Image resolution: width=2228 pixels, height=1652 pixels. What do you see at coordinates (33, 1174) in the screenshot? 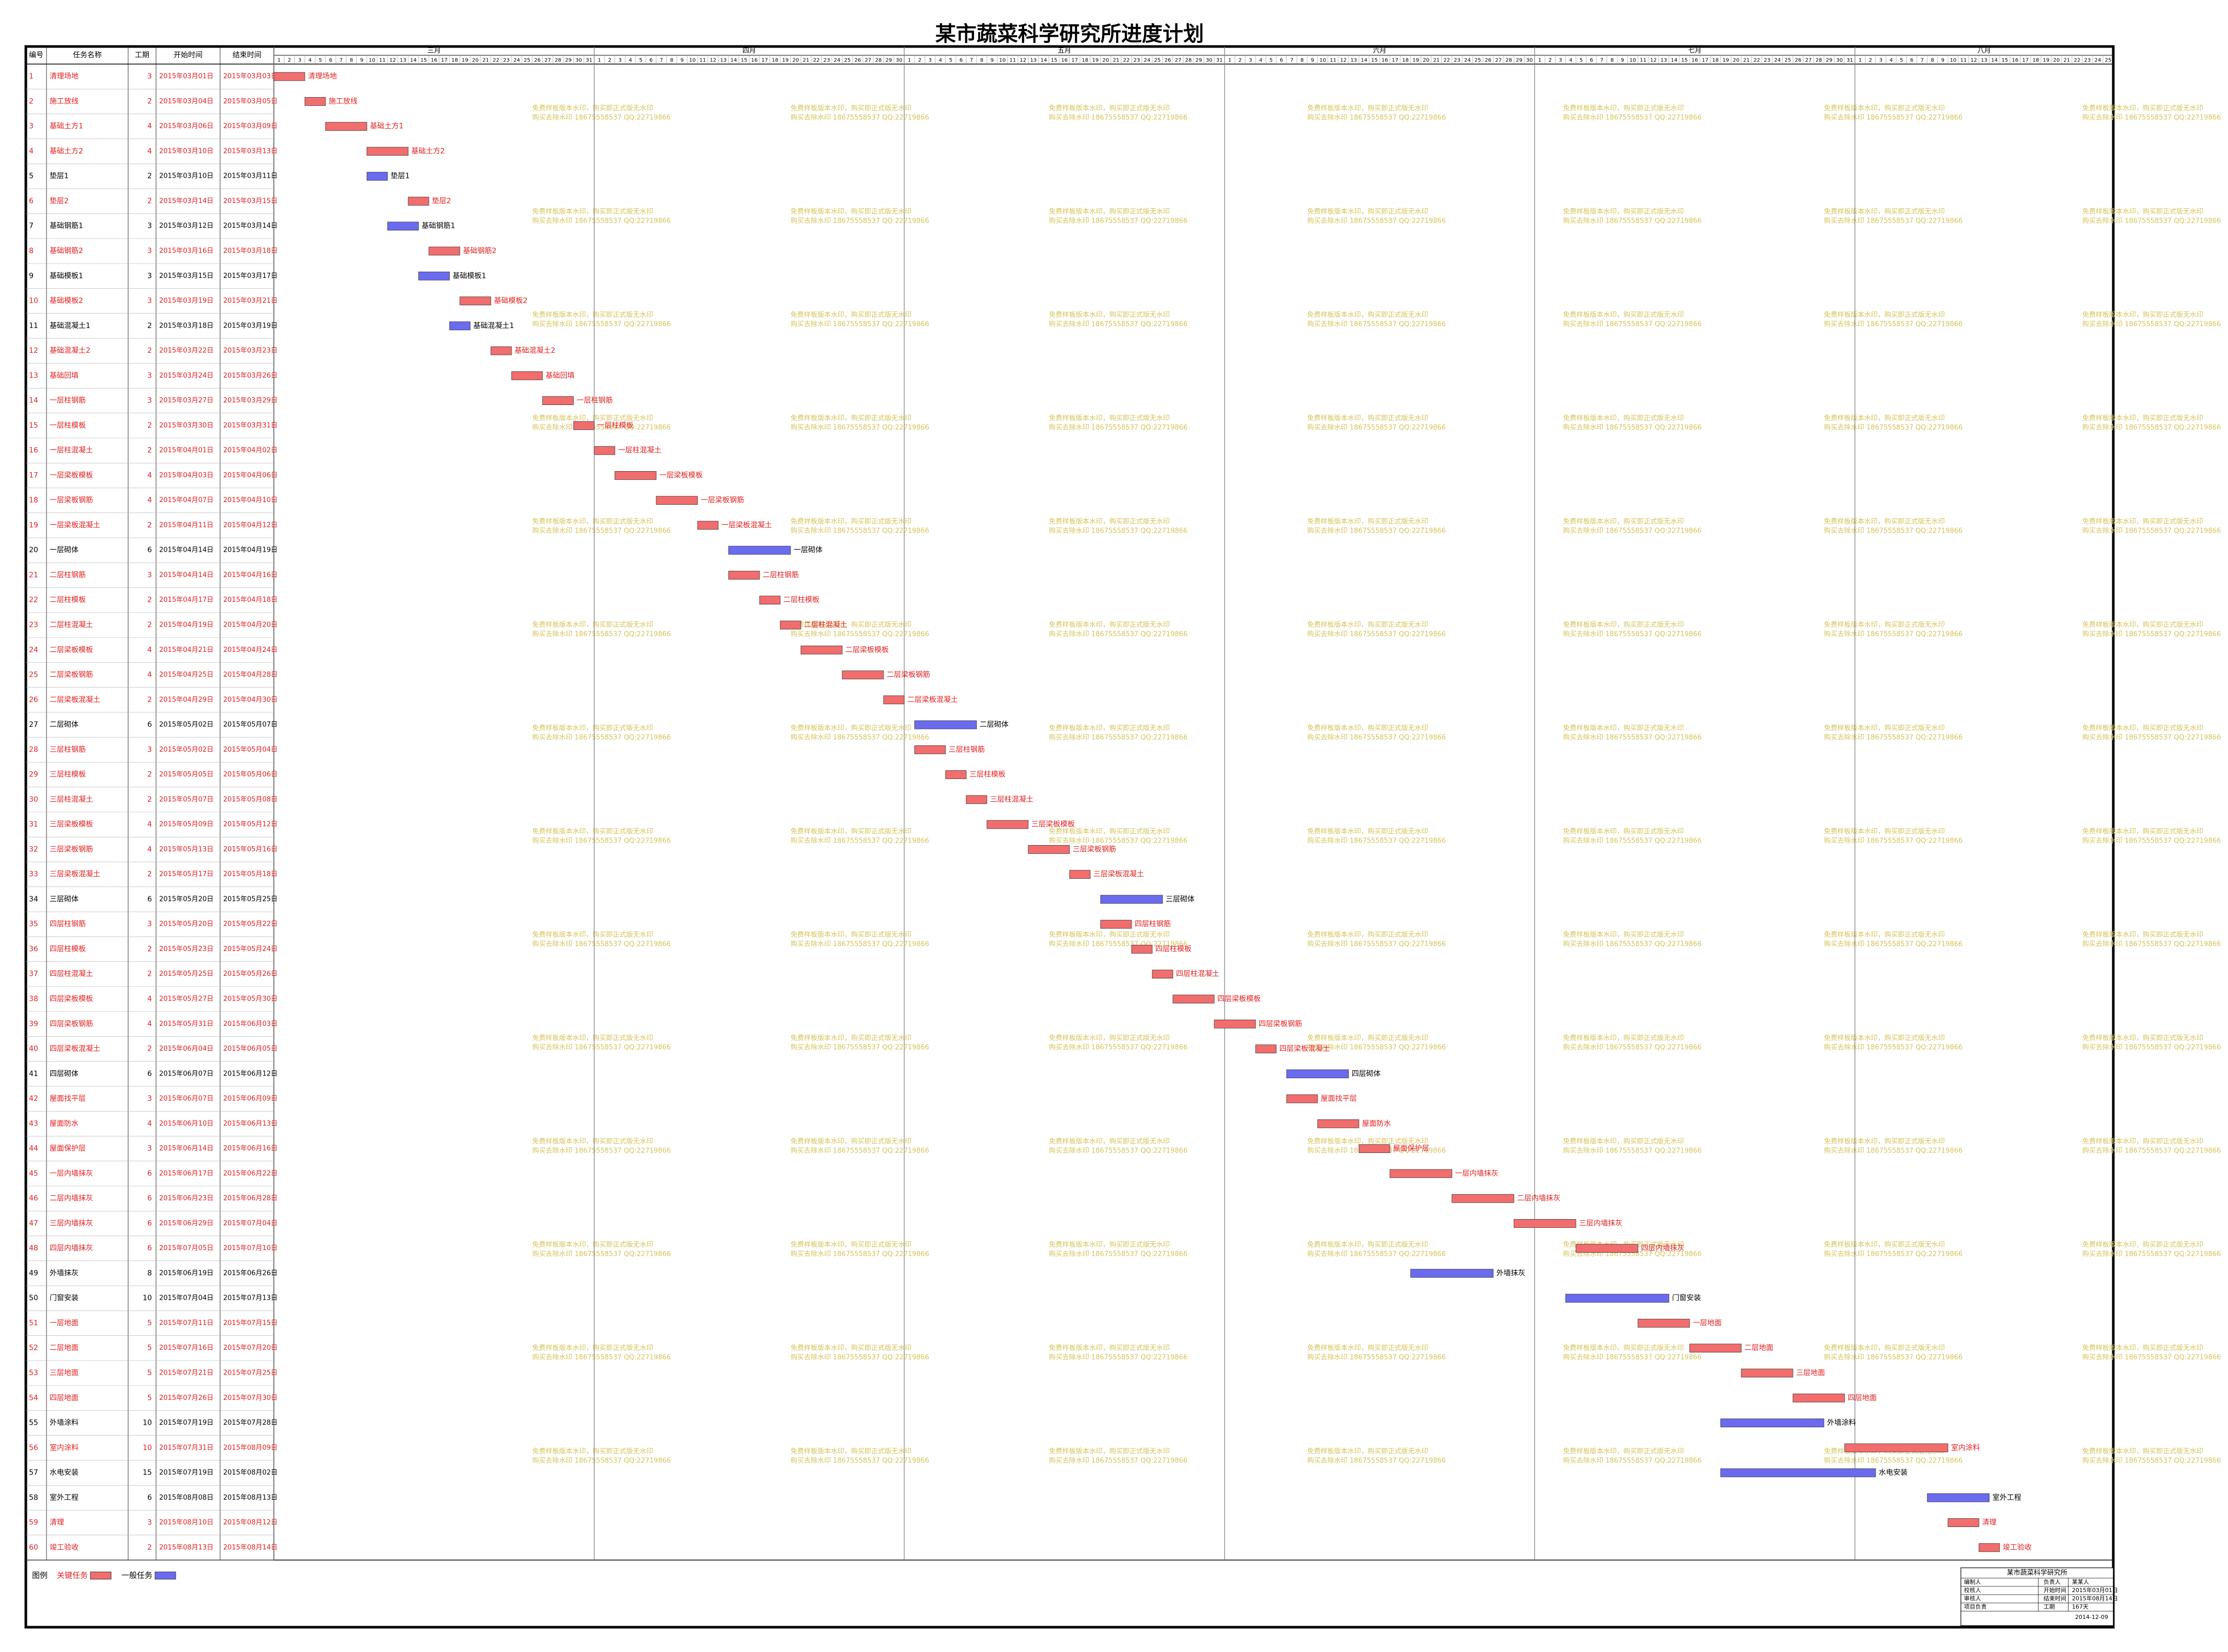
I see `task-id: 45` at bounding box center [33, 1174].